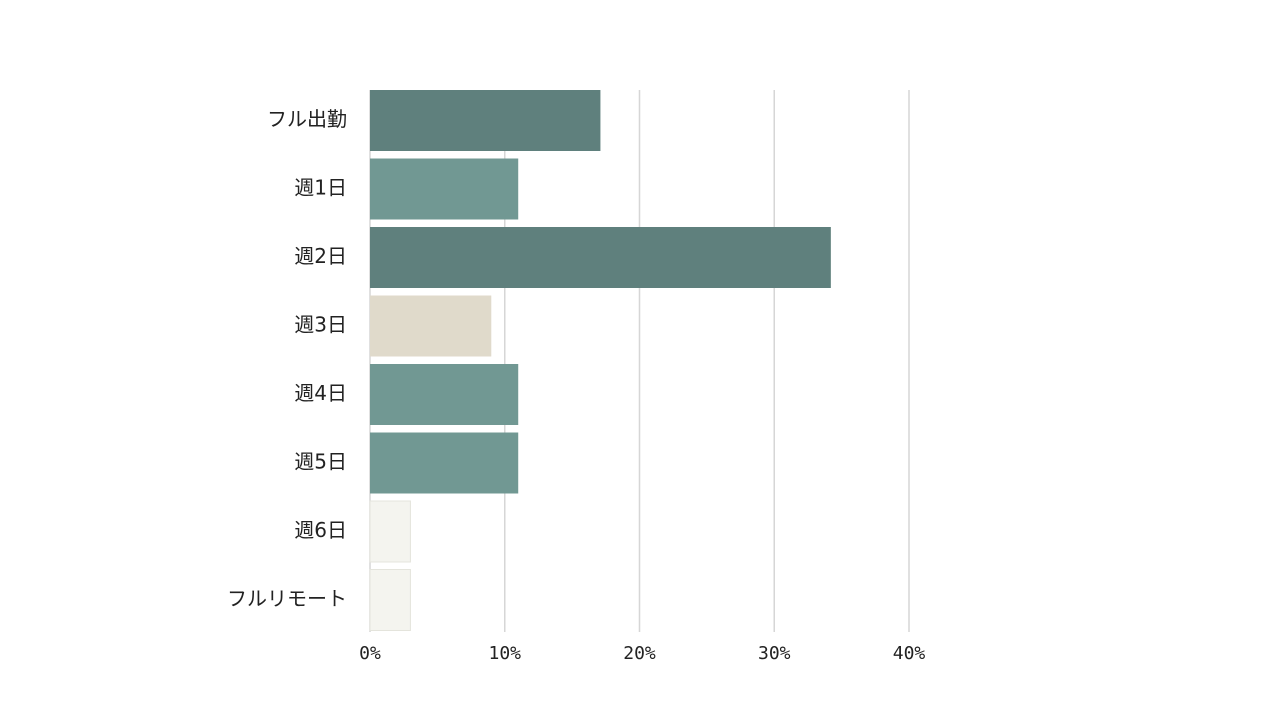  I want to click on x-tick-label: 10%, so click(504, 653).